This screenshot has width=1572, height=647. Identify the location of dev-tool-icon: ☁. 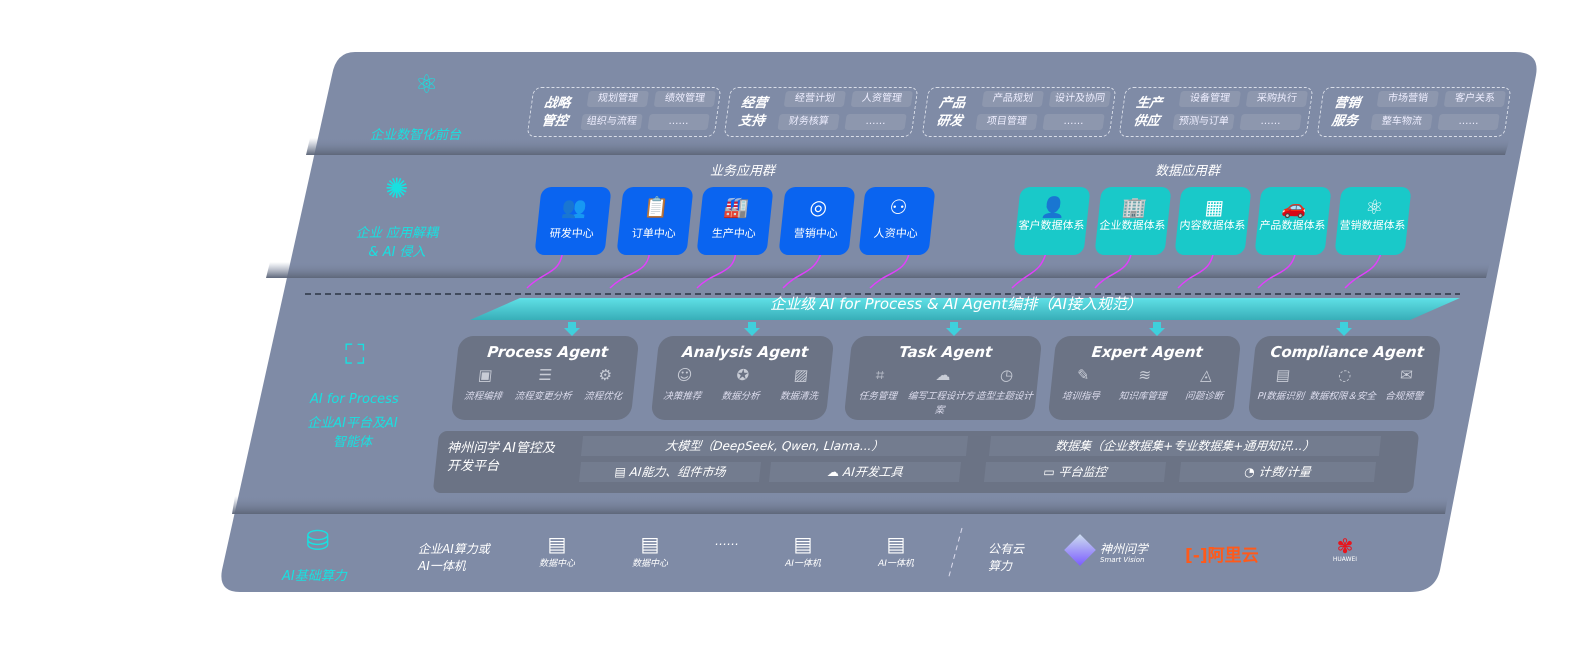
(835, 472).